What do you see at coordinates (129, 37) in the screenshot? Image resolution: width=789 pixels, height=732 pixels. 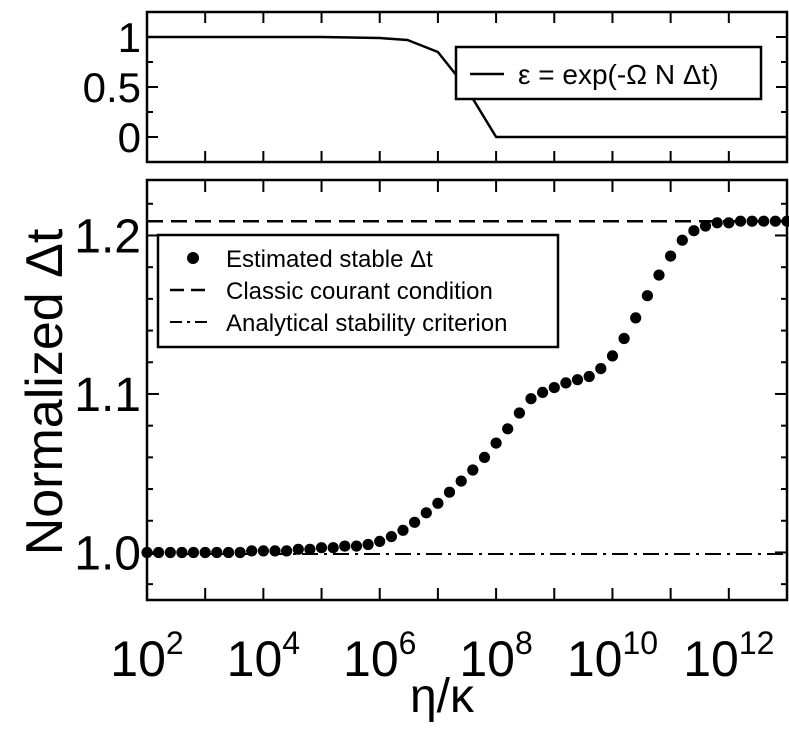 I see `top-y-tick-label: 1` at bounding box center [129, 37].